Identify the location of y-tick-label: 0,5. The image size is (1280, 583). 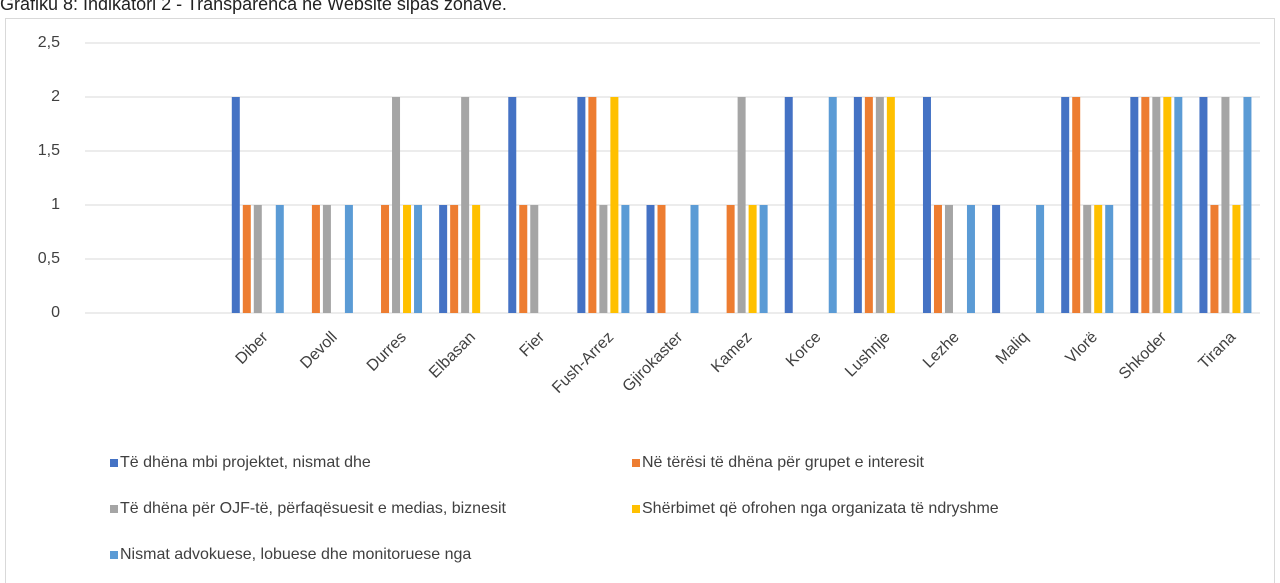
(49, 258).